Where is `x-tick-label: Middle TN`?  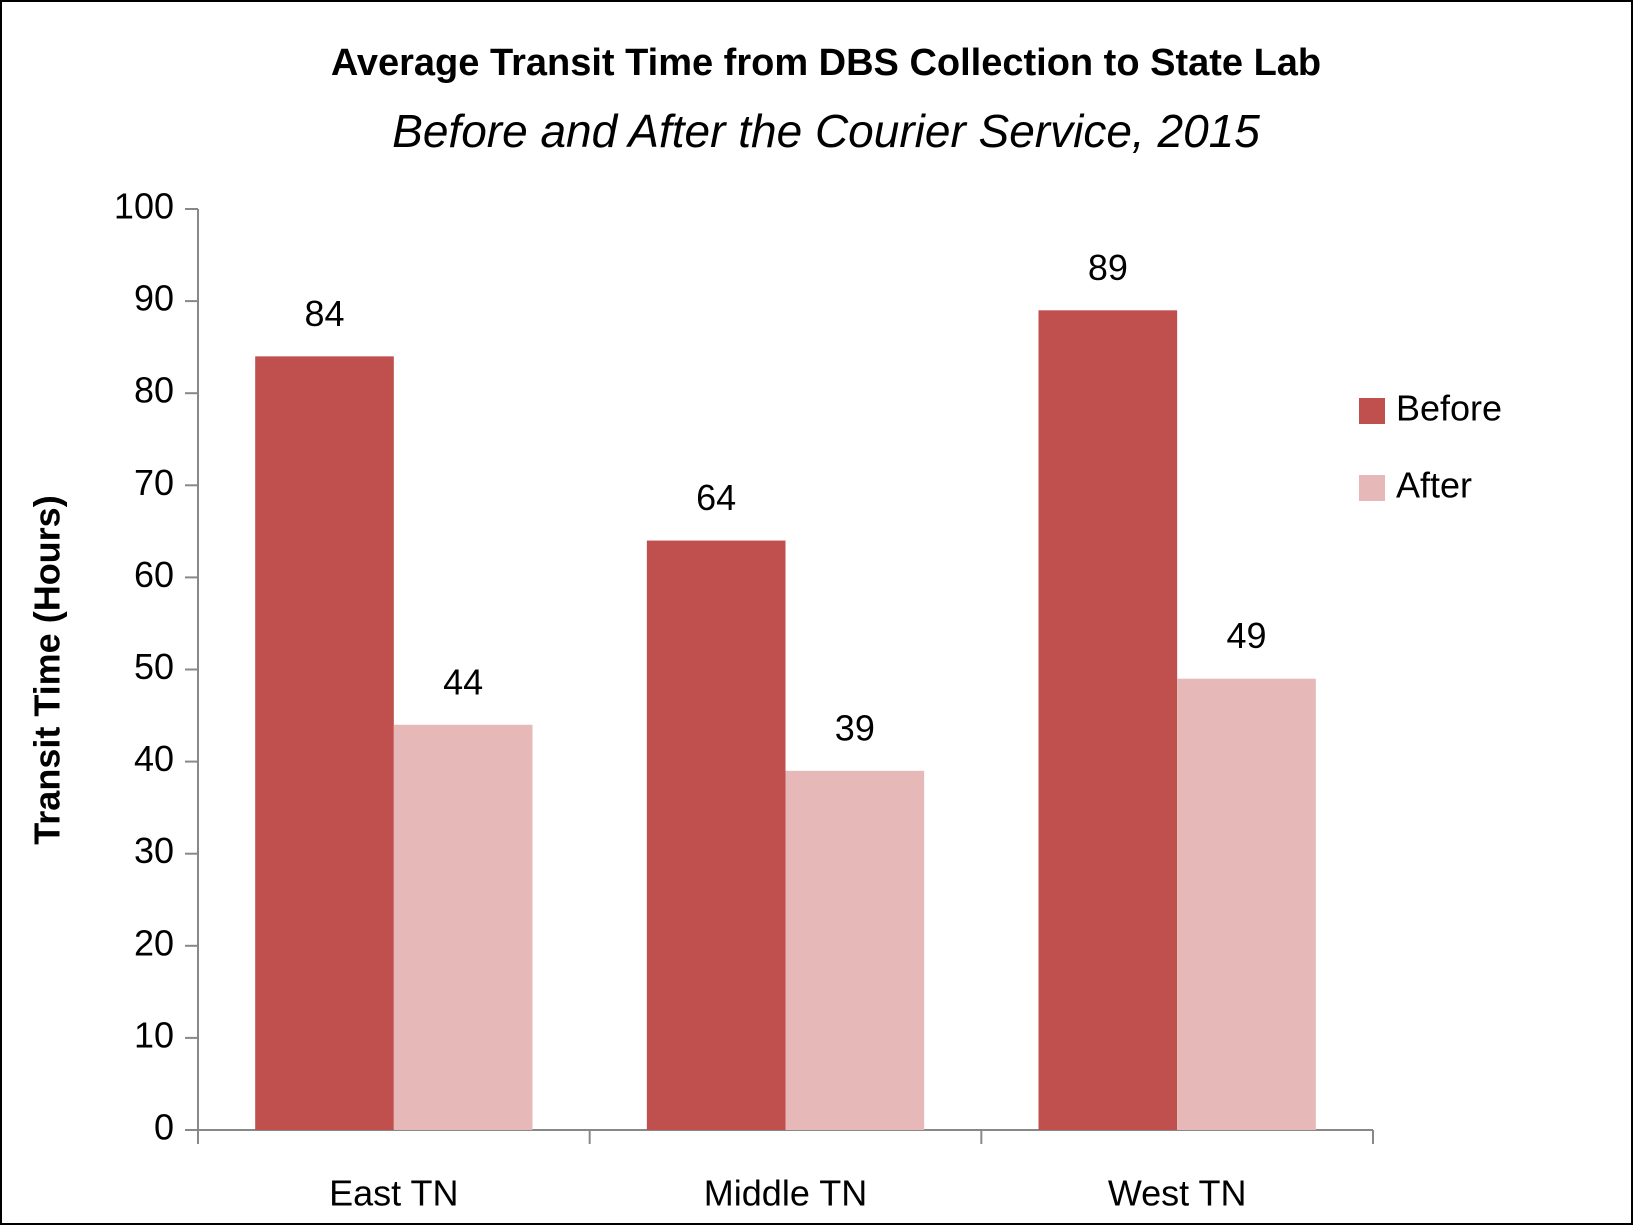 x-tick-label: Middle TN is located at coordinates (785, 1193).